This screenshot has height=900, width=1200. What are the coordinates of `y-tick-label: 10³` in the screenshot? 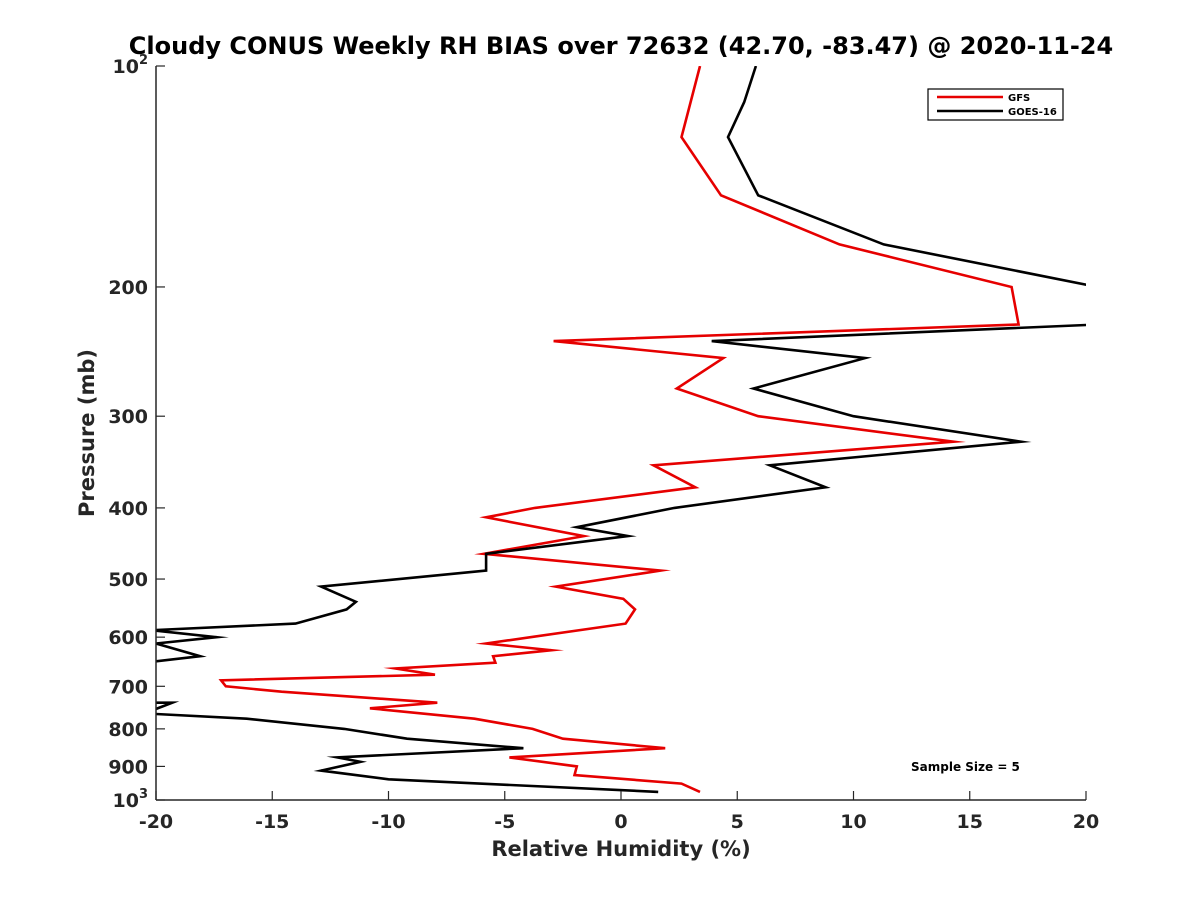 It's located at (131, 799).